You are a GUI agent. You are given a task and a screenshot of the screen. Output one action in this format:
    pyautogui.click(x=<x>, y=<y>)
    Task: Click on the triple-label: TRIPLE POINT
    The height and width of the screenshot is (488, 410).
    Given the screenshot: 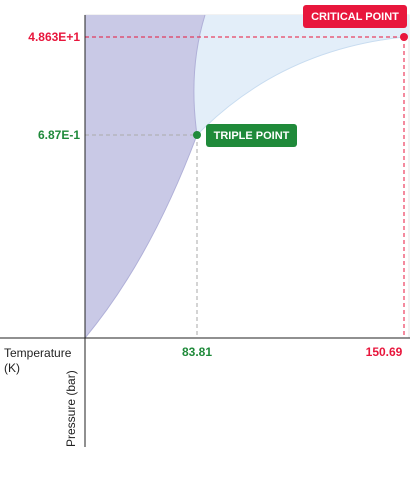 What is the action you would take?
    pyautogui.click(x=252, y=136)
    